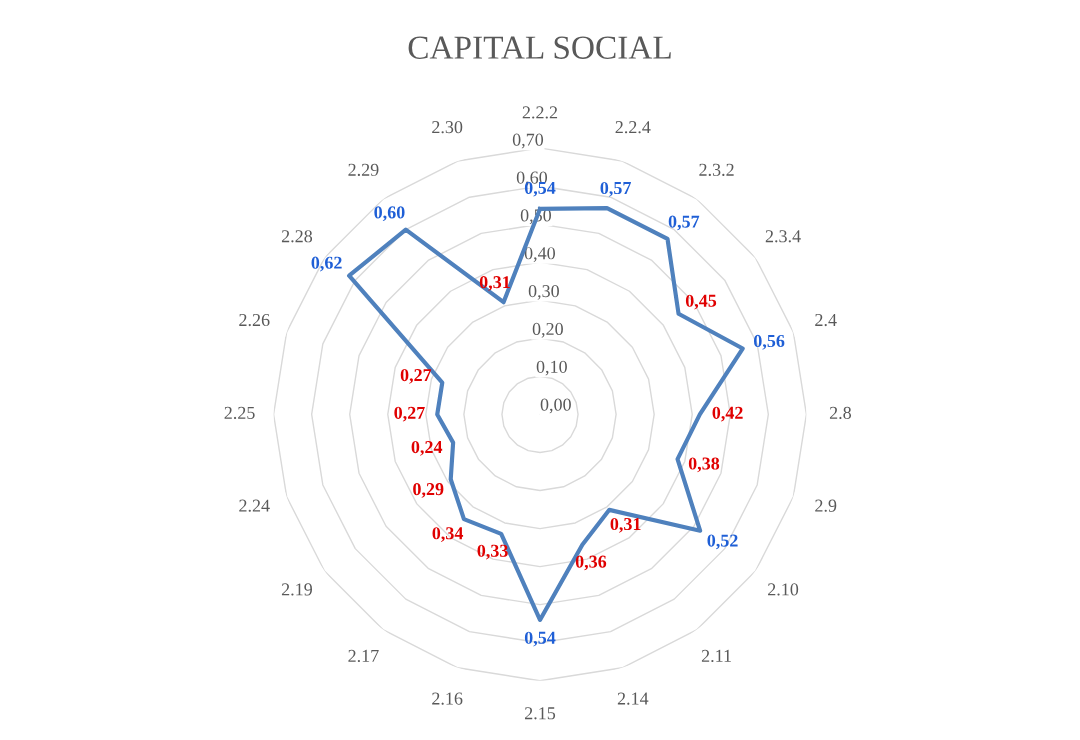 Image resolution: width=1080 pixels, height=740 pixels. What do you see at coordinates (783, 236) in the screenshot?
I see `spoke-label: 2.3.4` at bounding box center [783, 236].